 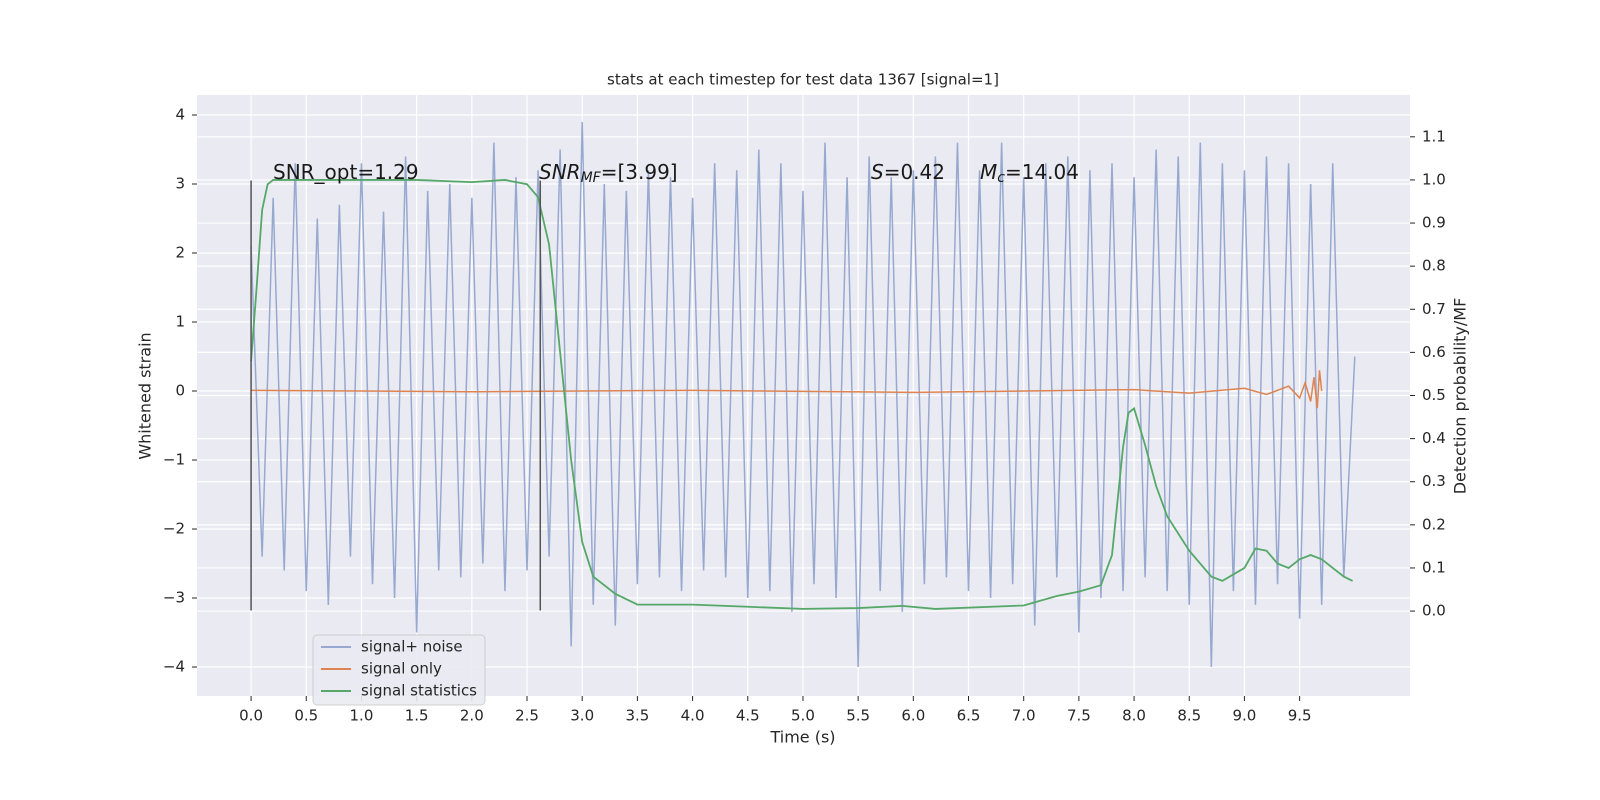 I want to click on legend-label: signal only, so click(x=401, y=669).